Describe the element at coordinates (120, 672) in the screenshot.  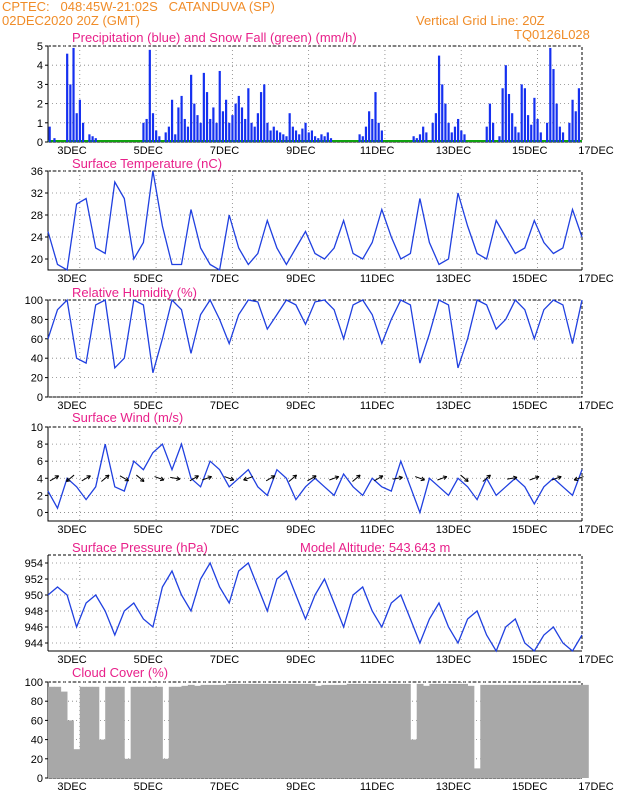
I see `cloud-title: Cloud Cover (%)` at that location.